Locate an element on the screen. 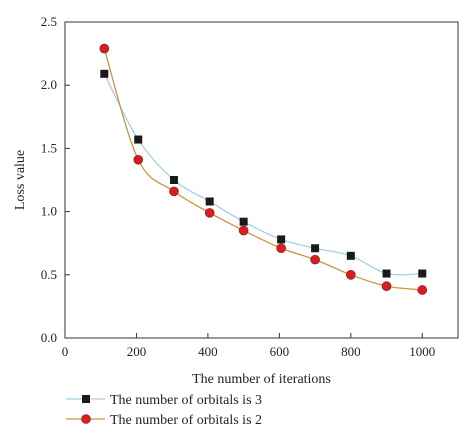  x-tick-label: 400 is located at coordinates (208, 351).